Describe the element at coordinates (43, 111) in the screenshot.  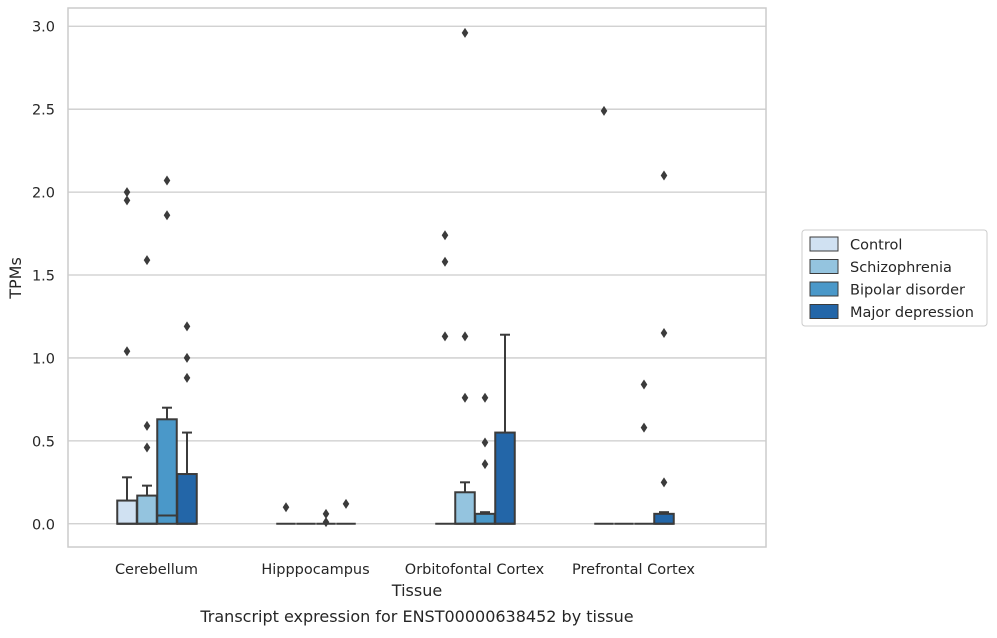
I see `y-tick-label: 2.5` at that location.